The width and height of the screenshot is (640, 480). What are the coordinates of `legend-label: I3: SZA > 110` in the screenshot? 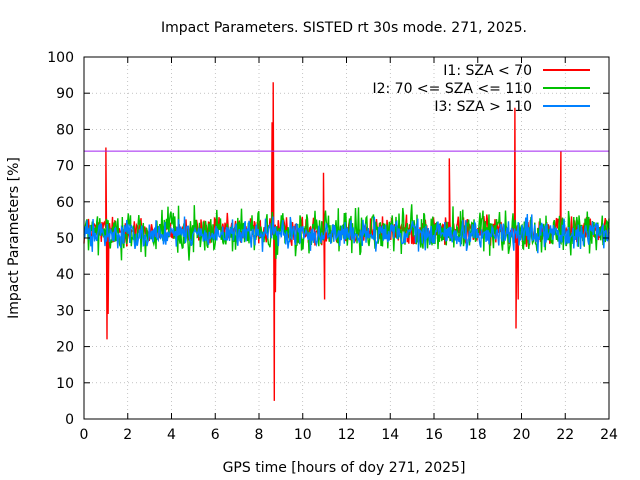 It's located at (483, 107).